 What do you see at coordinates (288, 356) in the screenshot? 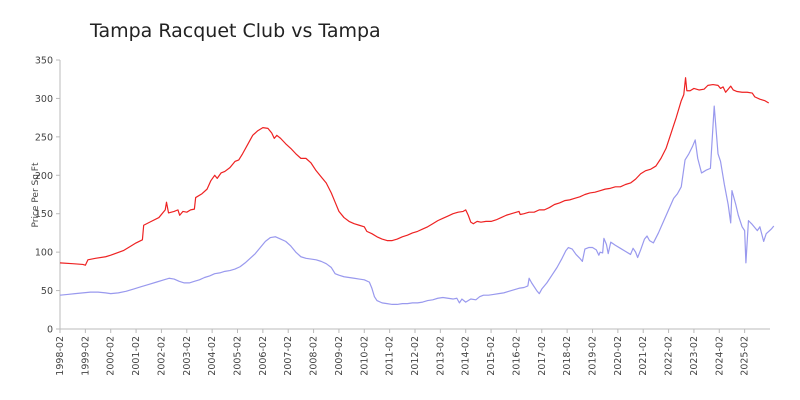
I see `x-tick-label: 2007-02` at bounding box center [288, 356].